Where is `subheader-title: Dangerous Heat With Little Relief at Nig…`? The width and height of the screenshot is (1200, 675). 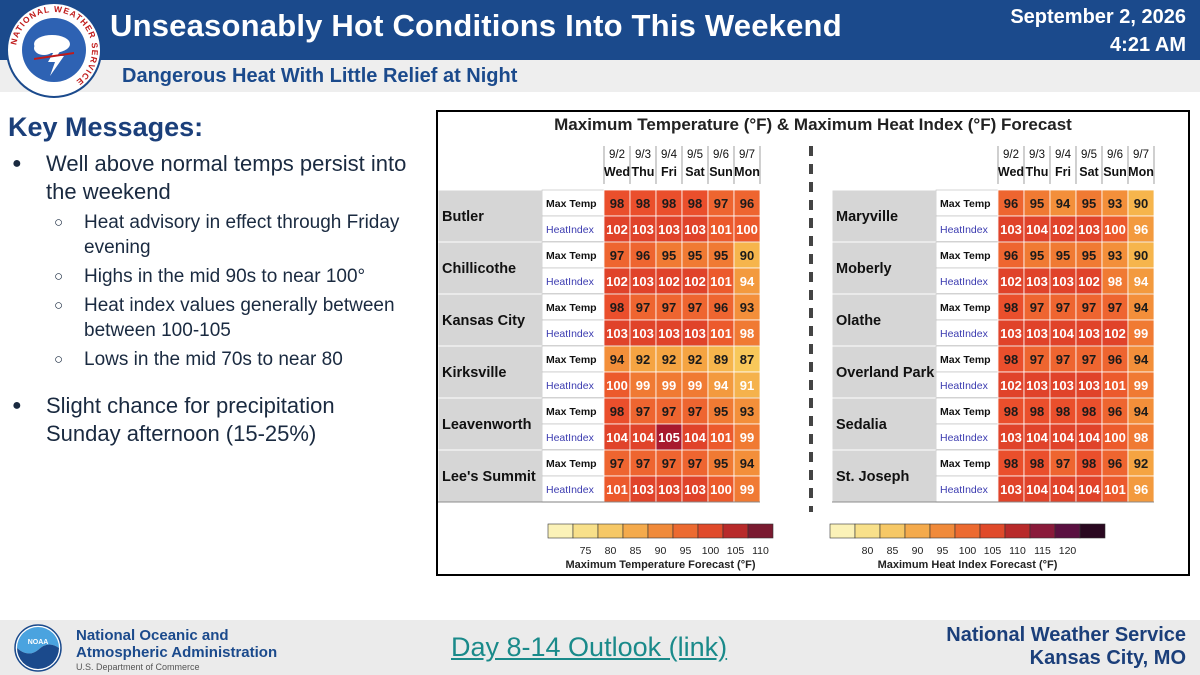
subheader-title: Dangerous Heat With Little Relief at Nig… is located at coordinates (320, 76).